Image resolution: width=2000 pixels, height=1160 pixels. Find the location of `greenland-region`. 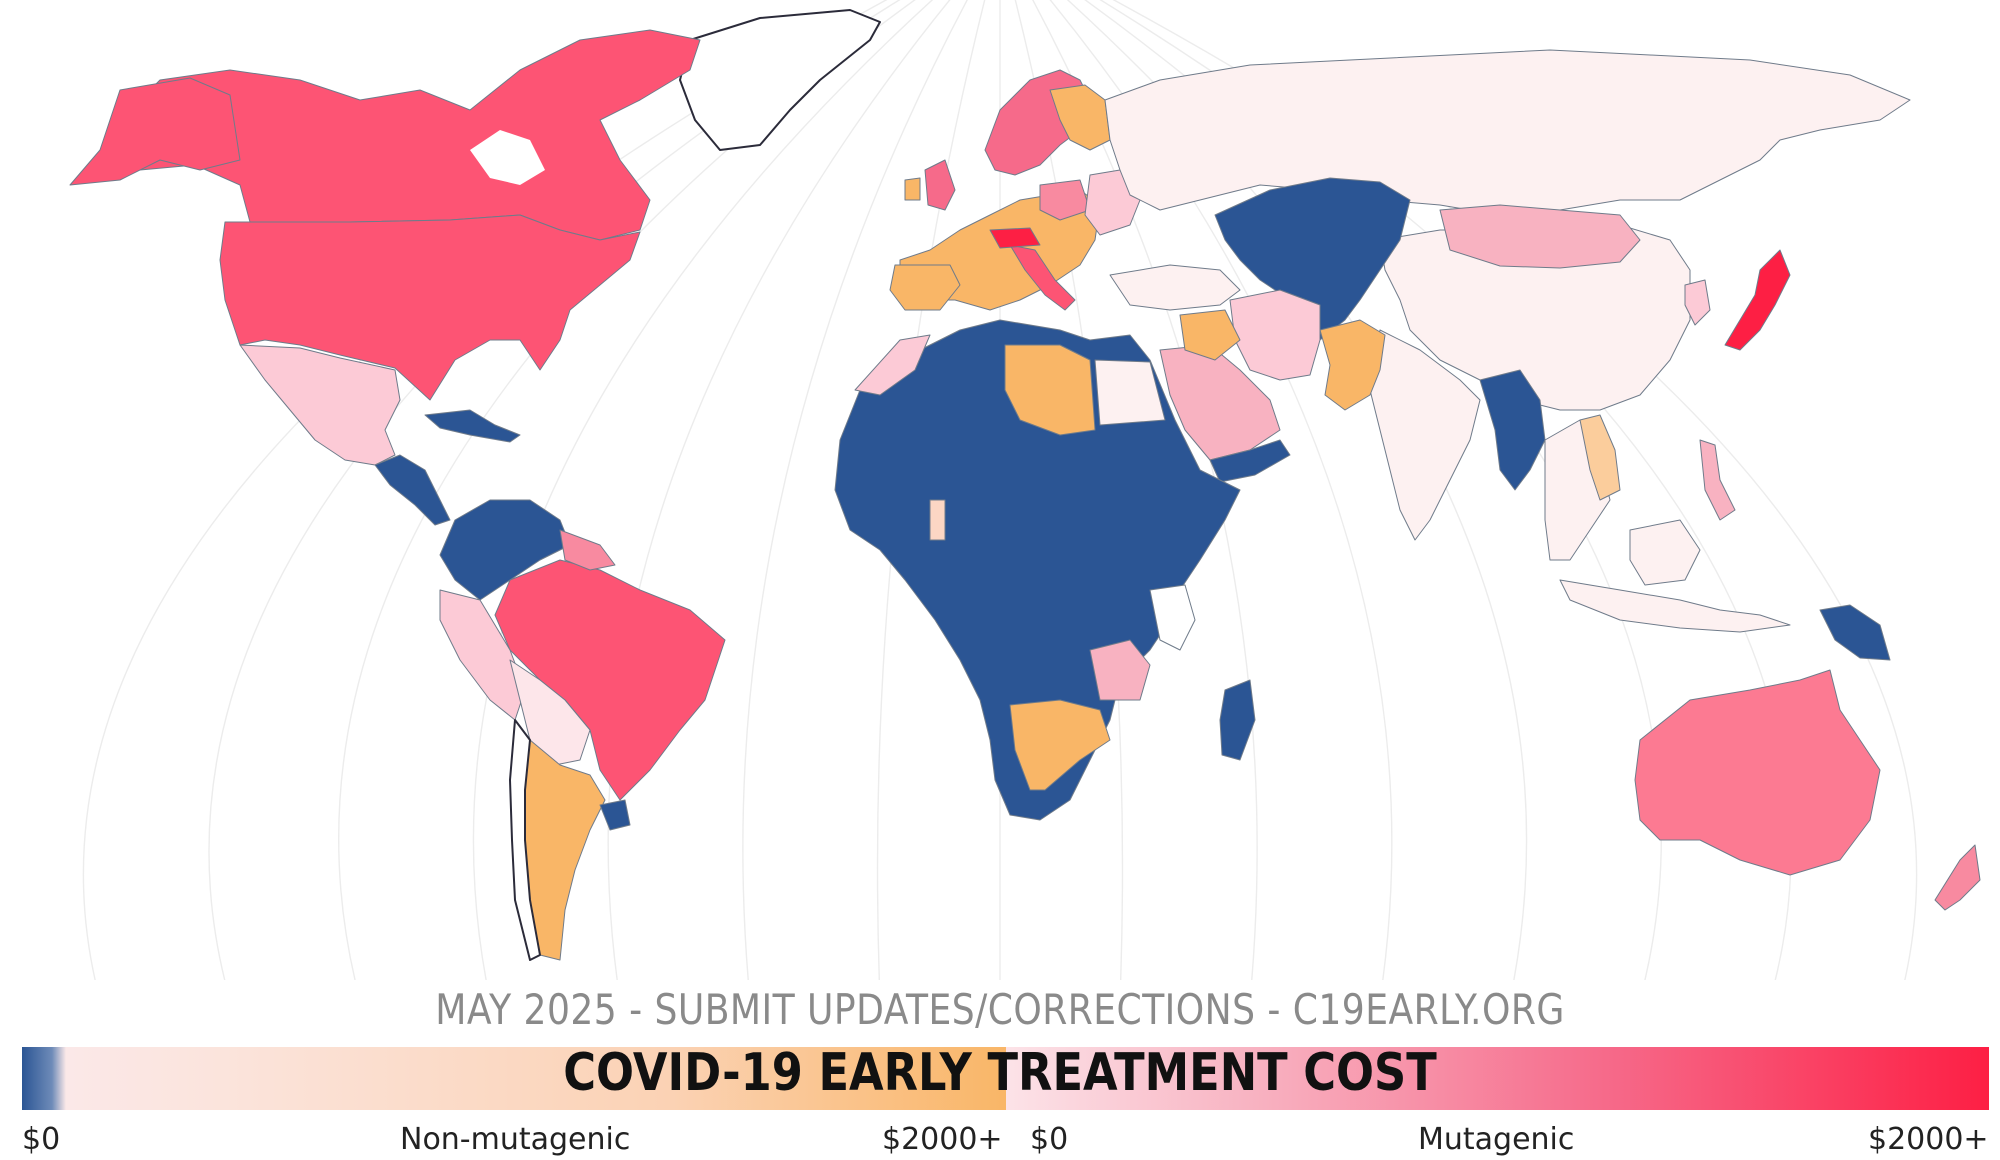

greenland-region is located at coordinates (780, 80).